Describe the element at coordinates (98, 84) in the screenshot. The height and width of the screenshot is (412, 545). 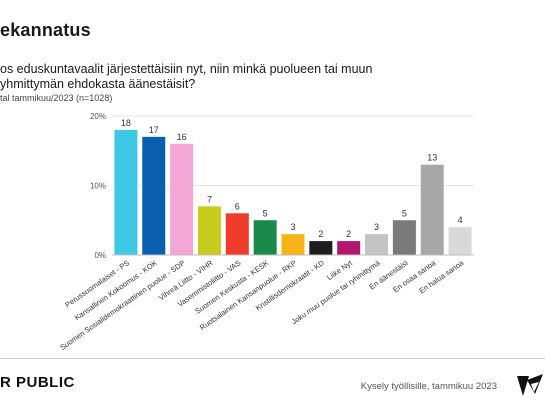
I see `question-line-2: yhmittymän ehdokasta äänestäisit?` at that location.